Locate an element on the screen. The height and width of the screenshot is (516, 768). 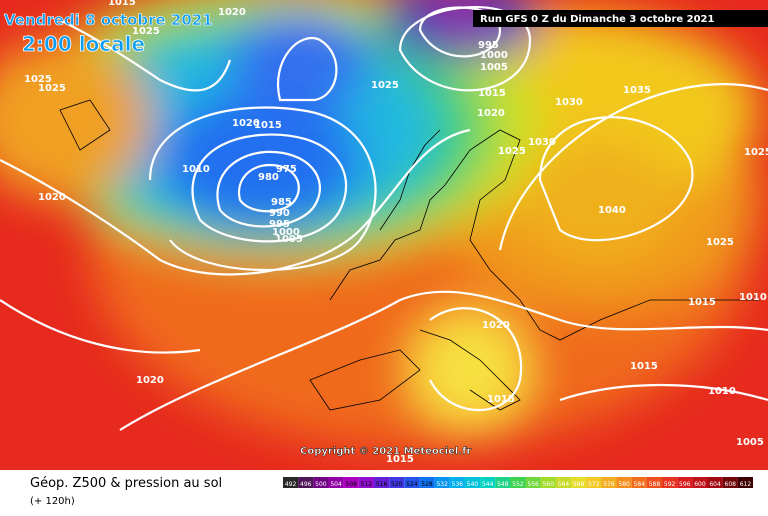
colorbar-label: 540 is located at coordinates (473, 484).